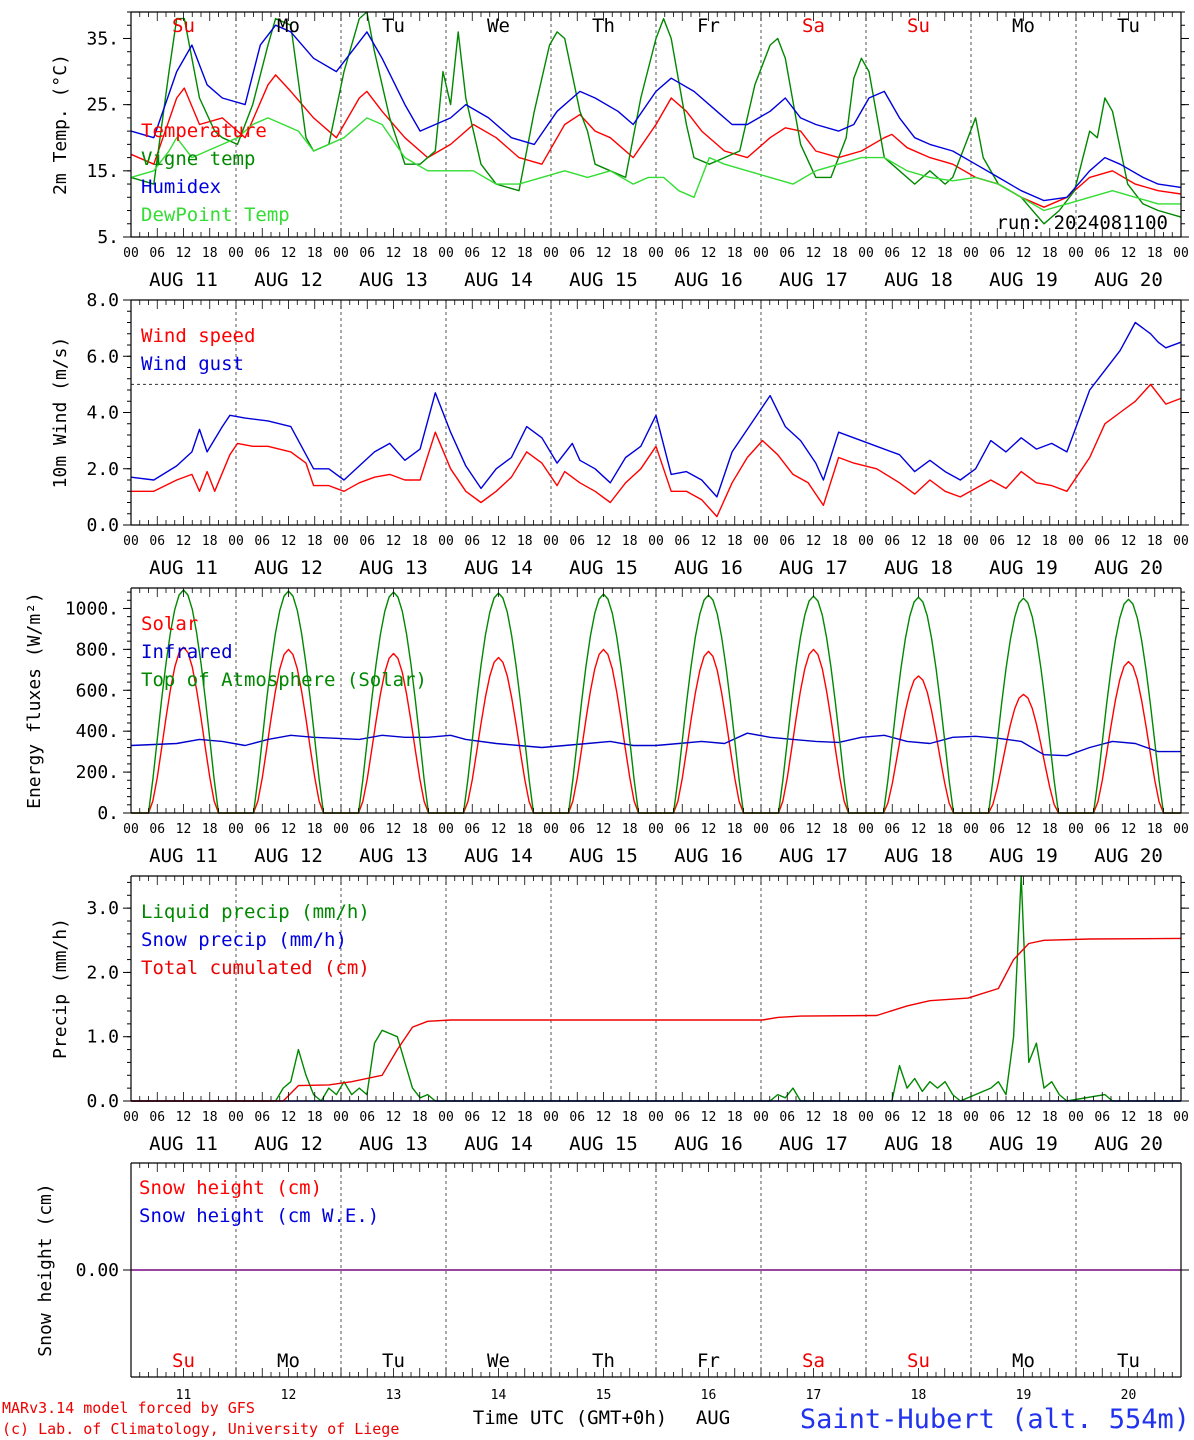  What do you see at coordinates (1128, 1361) in the screenshot?
I see `day-name-label: Tu` at bounding box center [1128, 1361].